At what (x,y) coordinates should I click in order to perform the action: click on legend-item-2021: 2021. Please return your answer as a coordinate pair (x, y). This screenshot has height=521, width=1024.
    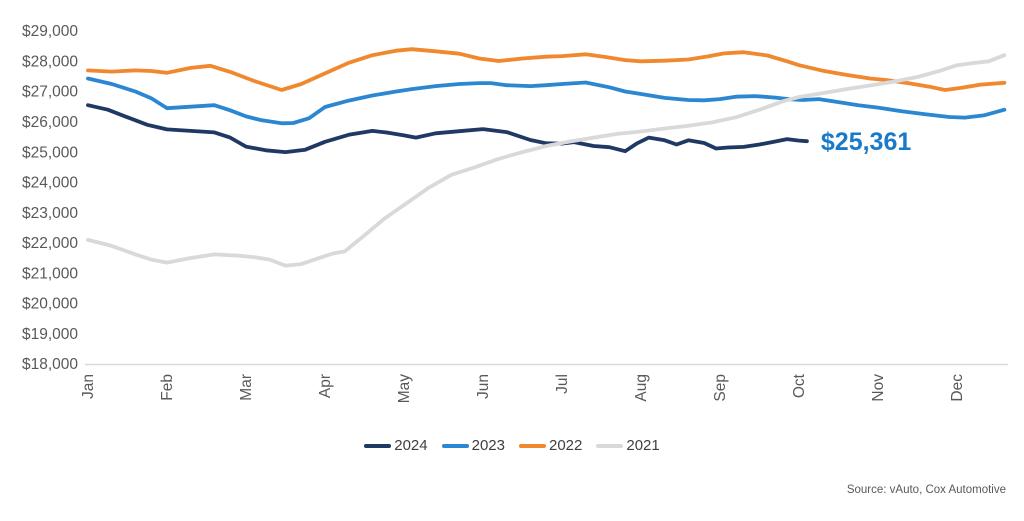
    Looking at the image, I should click on (628, 446).